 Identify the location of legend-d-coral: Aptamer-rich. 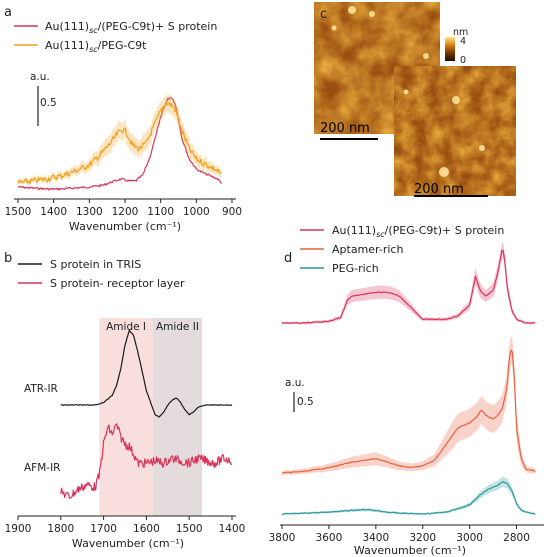
(367, 249).